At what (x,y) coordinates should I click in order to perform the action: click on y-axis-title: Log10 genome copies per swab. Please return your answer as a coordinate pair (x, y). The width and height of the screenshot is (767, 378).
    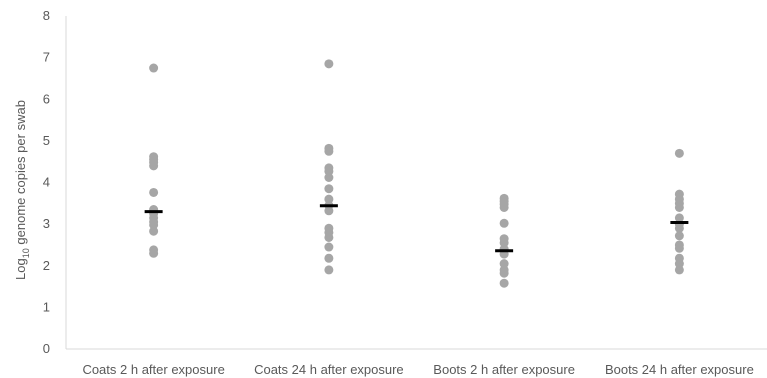
    Looking at the image, I should click on (22, 190).